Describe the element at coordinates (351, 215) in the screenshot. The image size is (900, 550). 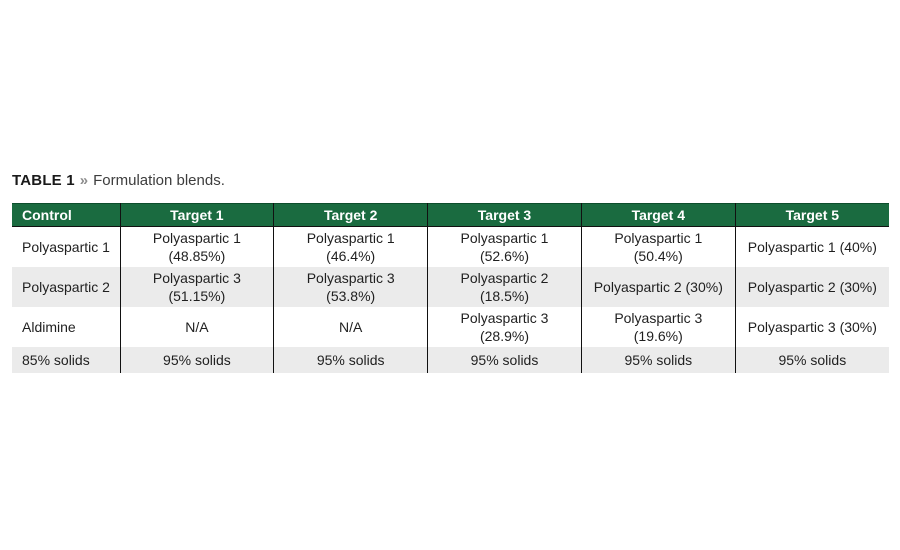
I see `column-header-target-2: Target 2` at that location.